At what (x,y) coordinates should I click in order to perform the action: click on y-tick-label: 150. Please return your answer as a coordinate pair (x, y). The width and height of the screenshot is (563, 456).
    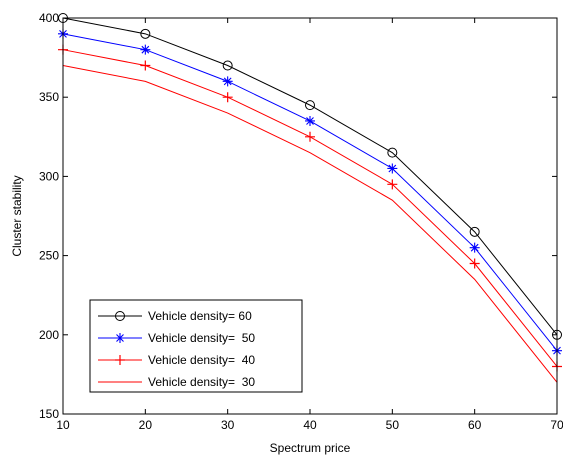
    Looking at the image, I should click on (49, 414).